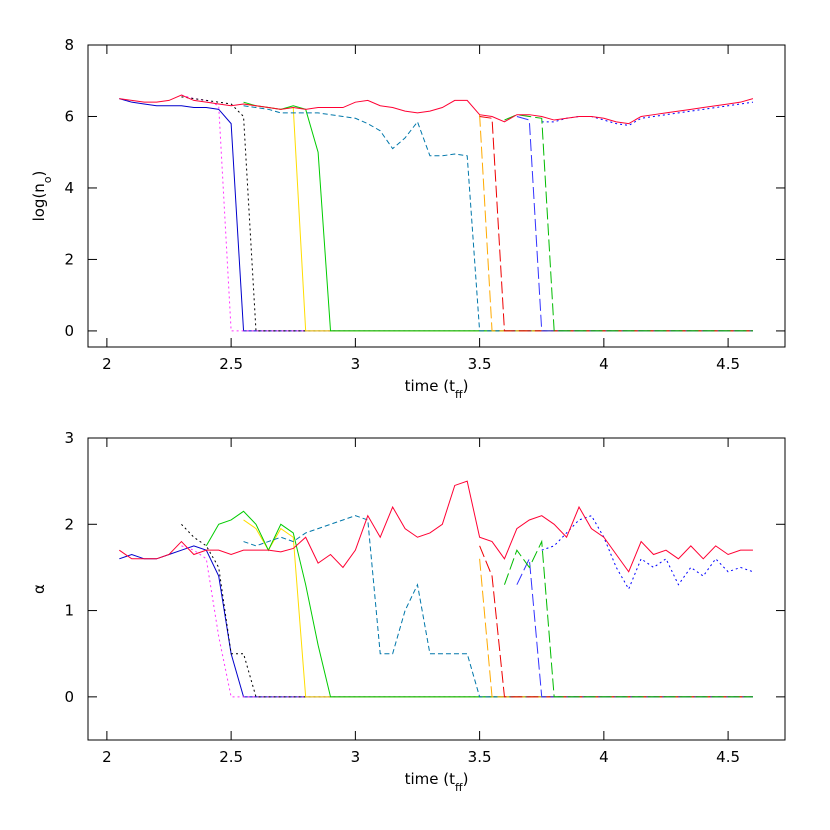  What do you see at coordinates (69, 116) in the screenshot?
I see `y-tick-label: 6` at bounding box center [69, 116].